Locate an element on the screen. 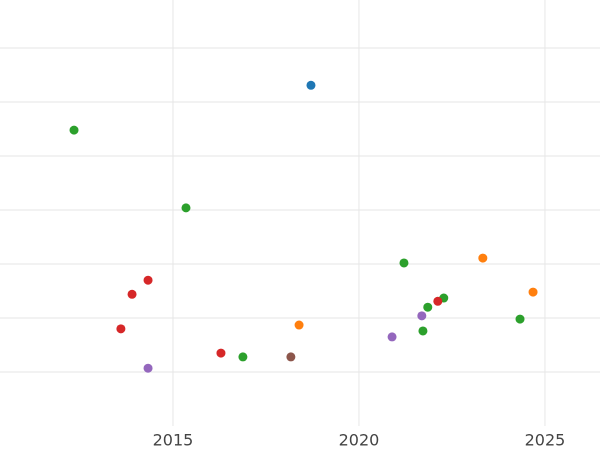  x-tick-label: 2020 is located at coordinates (359, 440).